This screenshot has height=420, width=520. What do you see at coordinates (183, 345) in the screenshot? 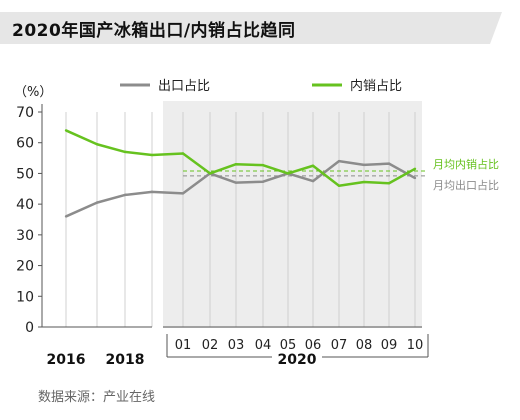
I see `x-tick-label-01: 01` at bounding box center [183, 345].